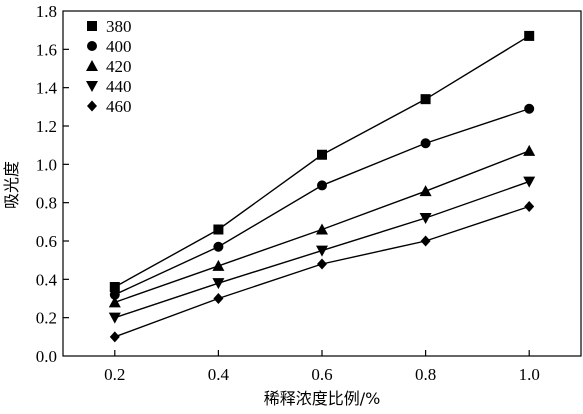  What do you see at coordinates (47, 279) in the screenshot?
I see `y-tick-label: 0.4` at bounding box center [47, 279].